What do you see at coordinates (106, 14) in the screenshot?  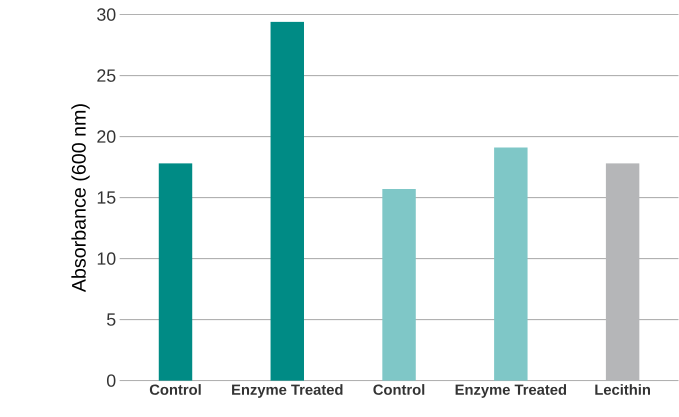 I see `y-tick-label: 30` at bounding box center [106, 14].